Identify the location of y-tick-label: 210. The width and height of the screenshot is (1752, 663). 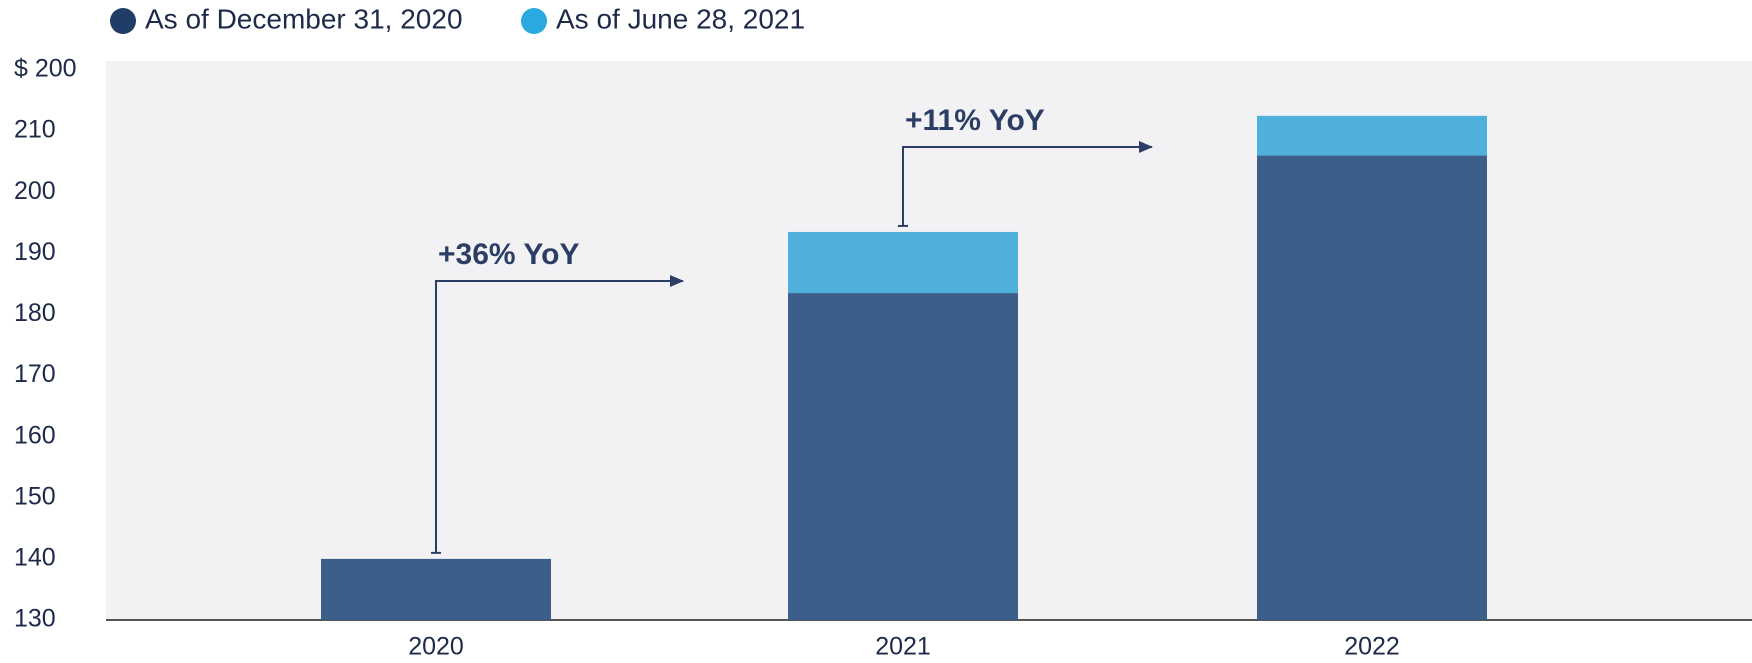
(35, 130).